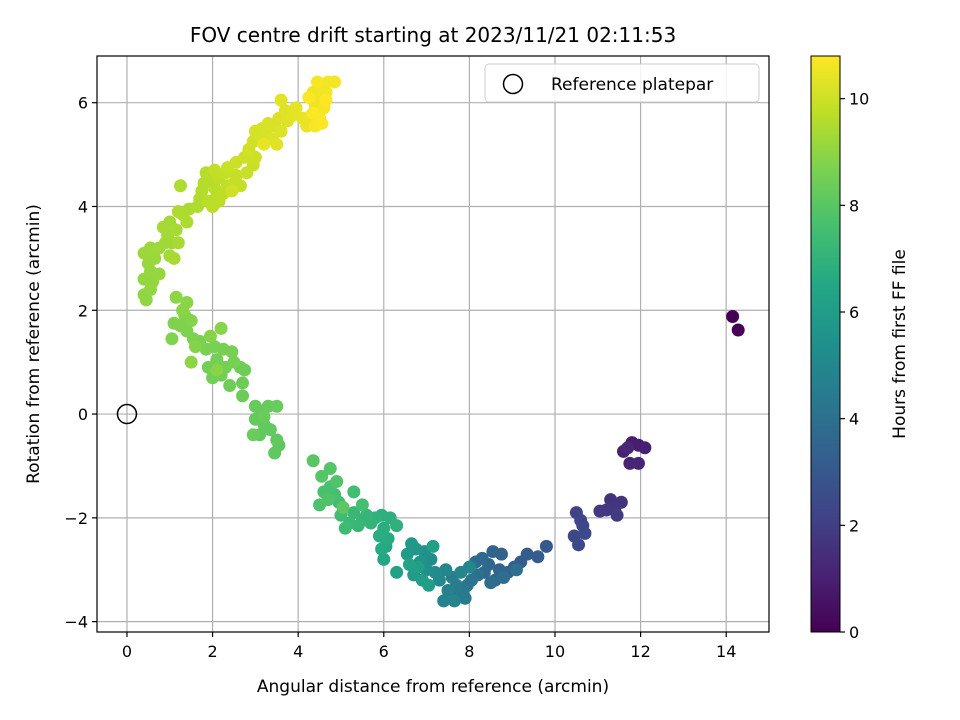  I want to click on colorbar-tick-label: 8, so click(854, 205).